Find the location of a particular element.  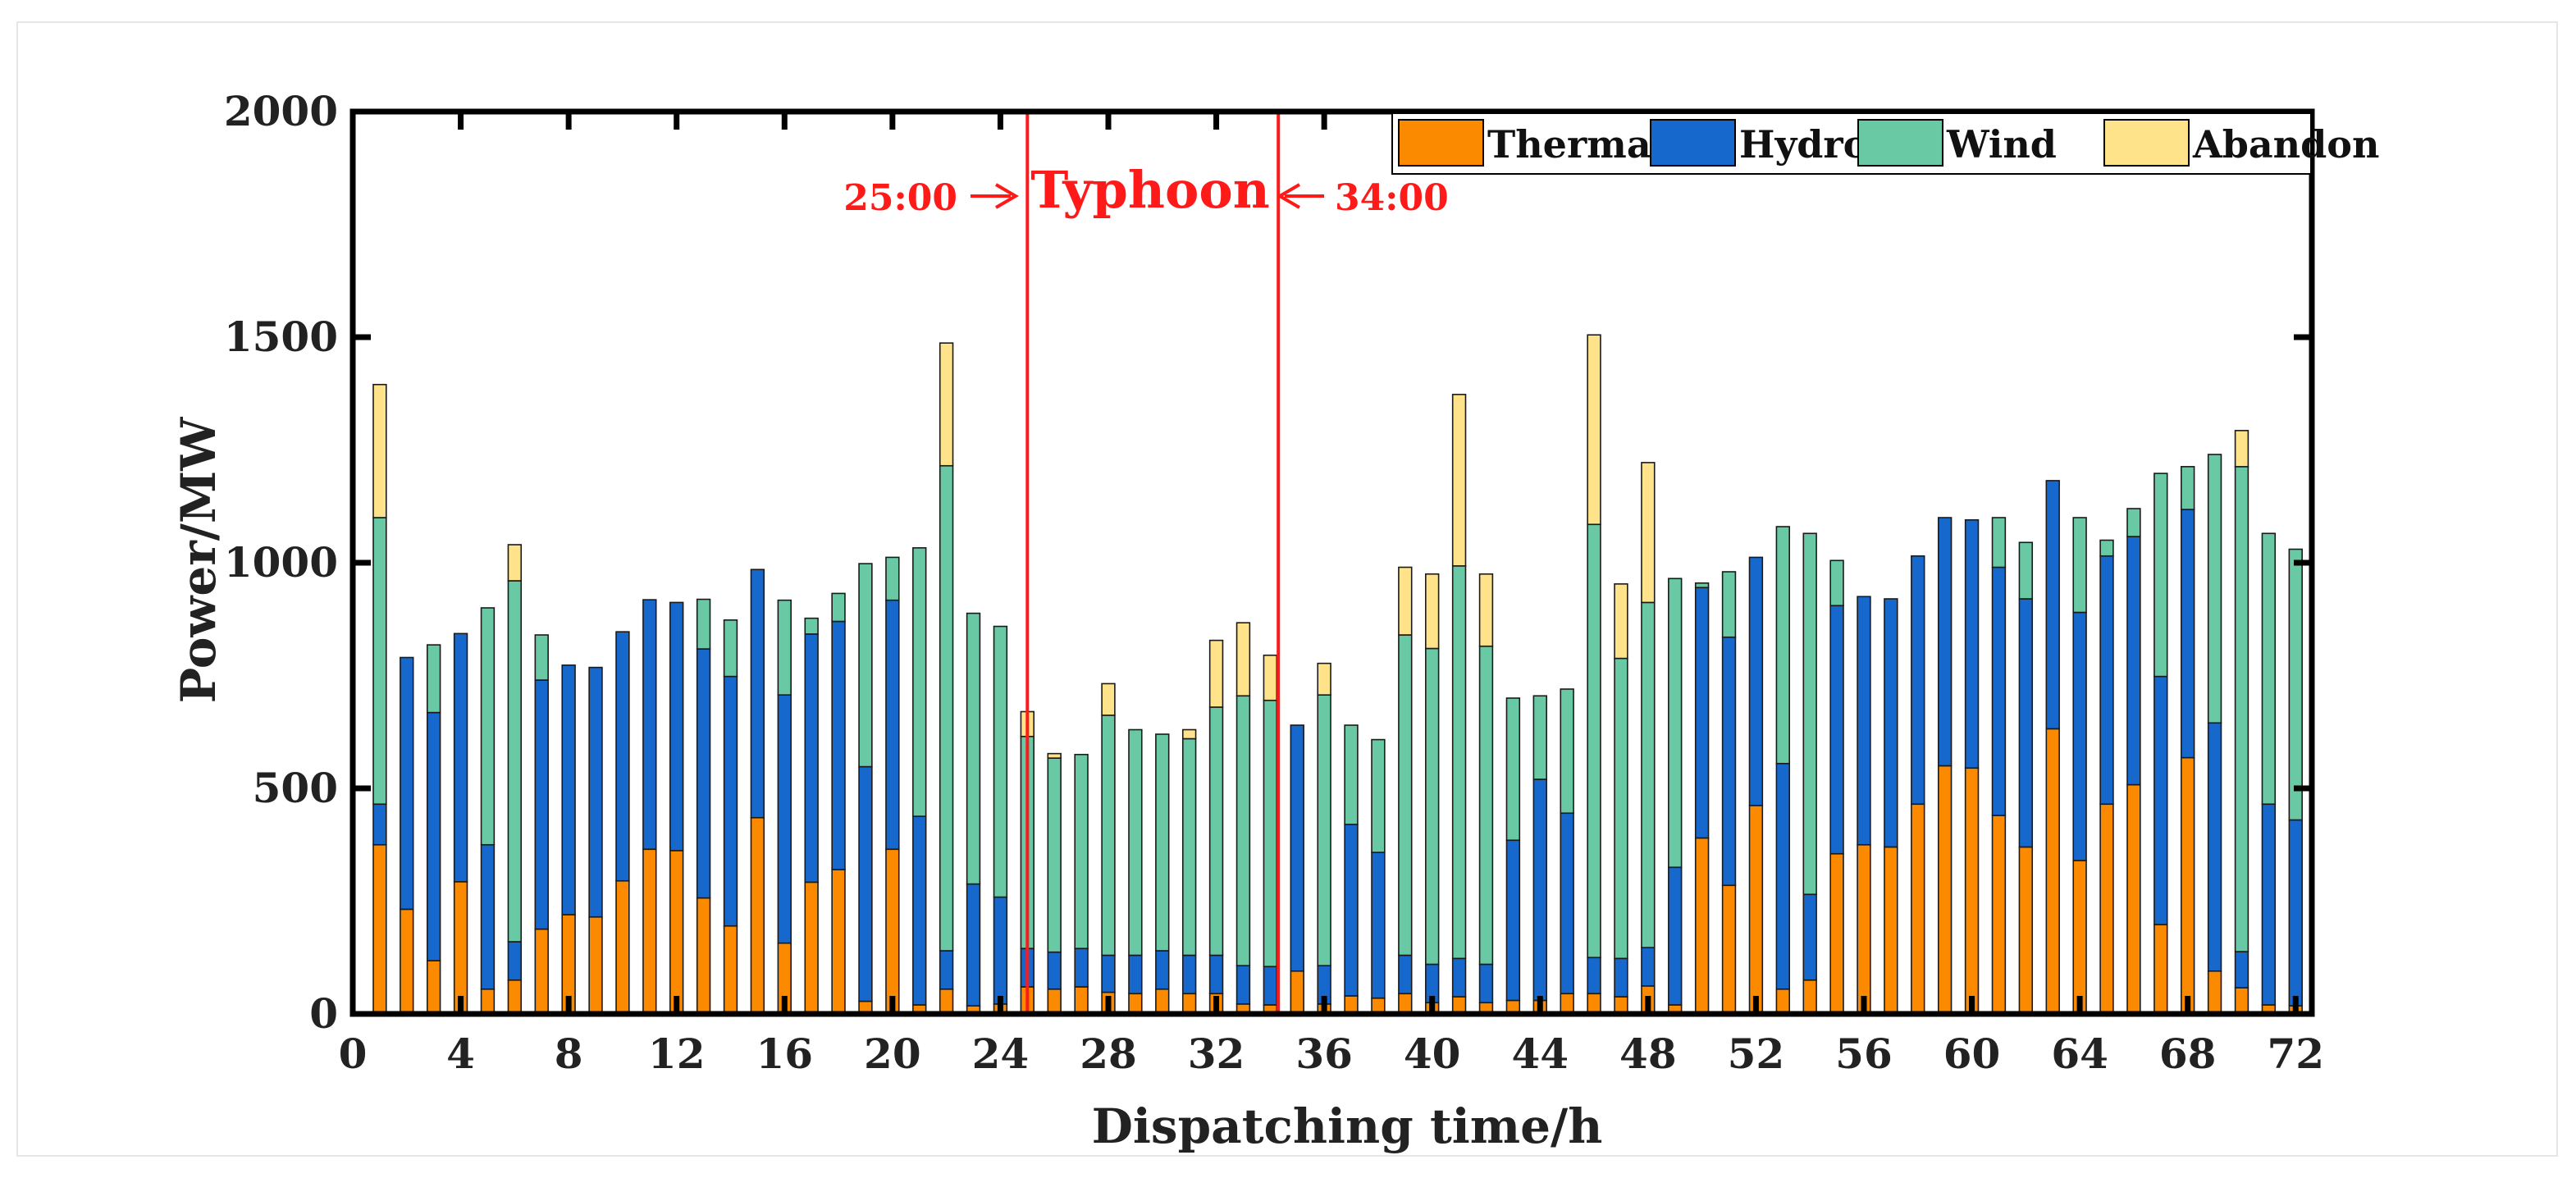

arrow-left-icon is located at coordinates (1301, 196).